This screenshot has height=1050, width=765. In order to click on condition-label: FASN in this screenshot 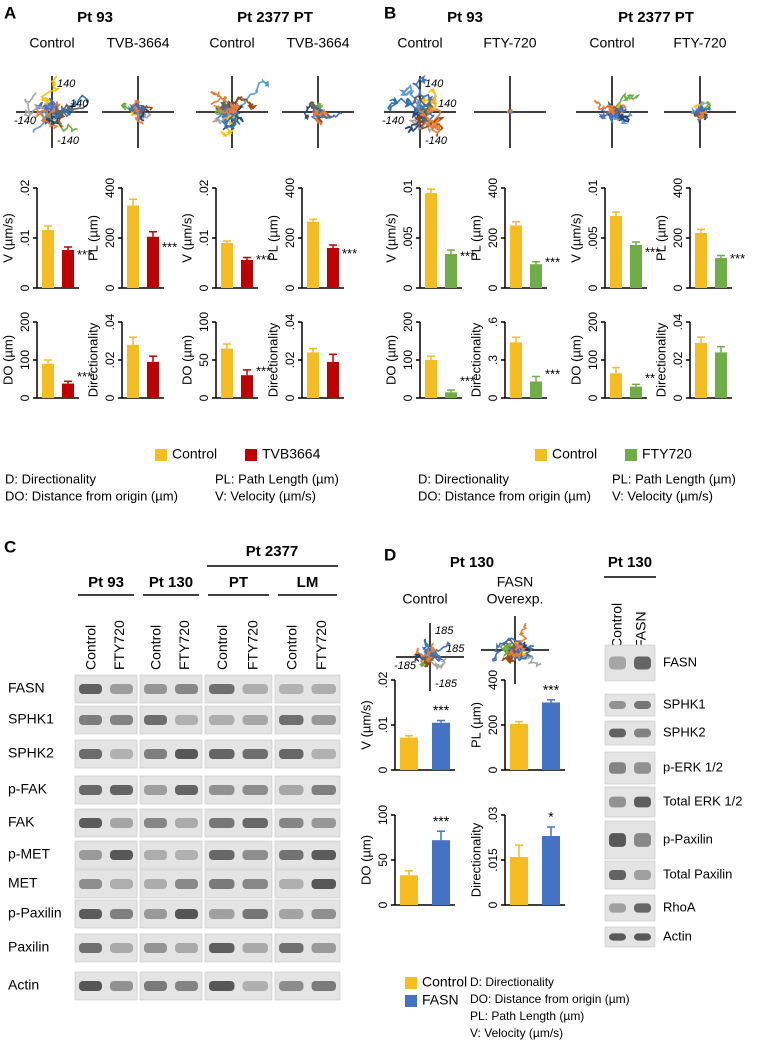, I will do `click(515, 582)`.